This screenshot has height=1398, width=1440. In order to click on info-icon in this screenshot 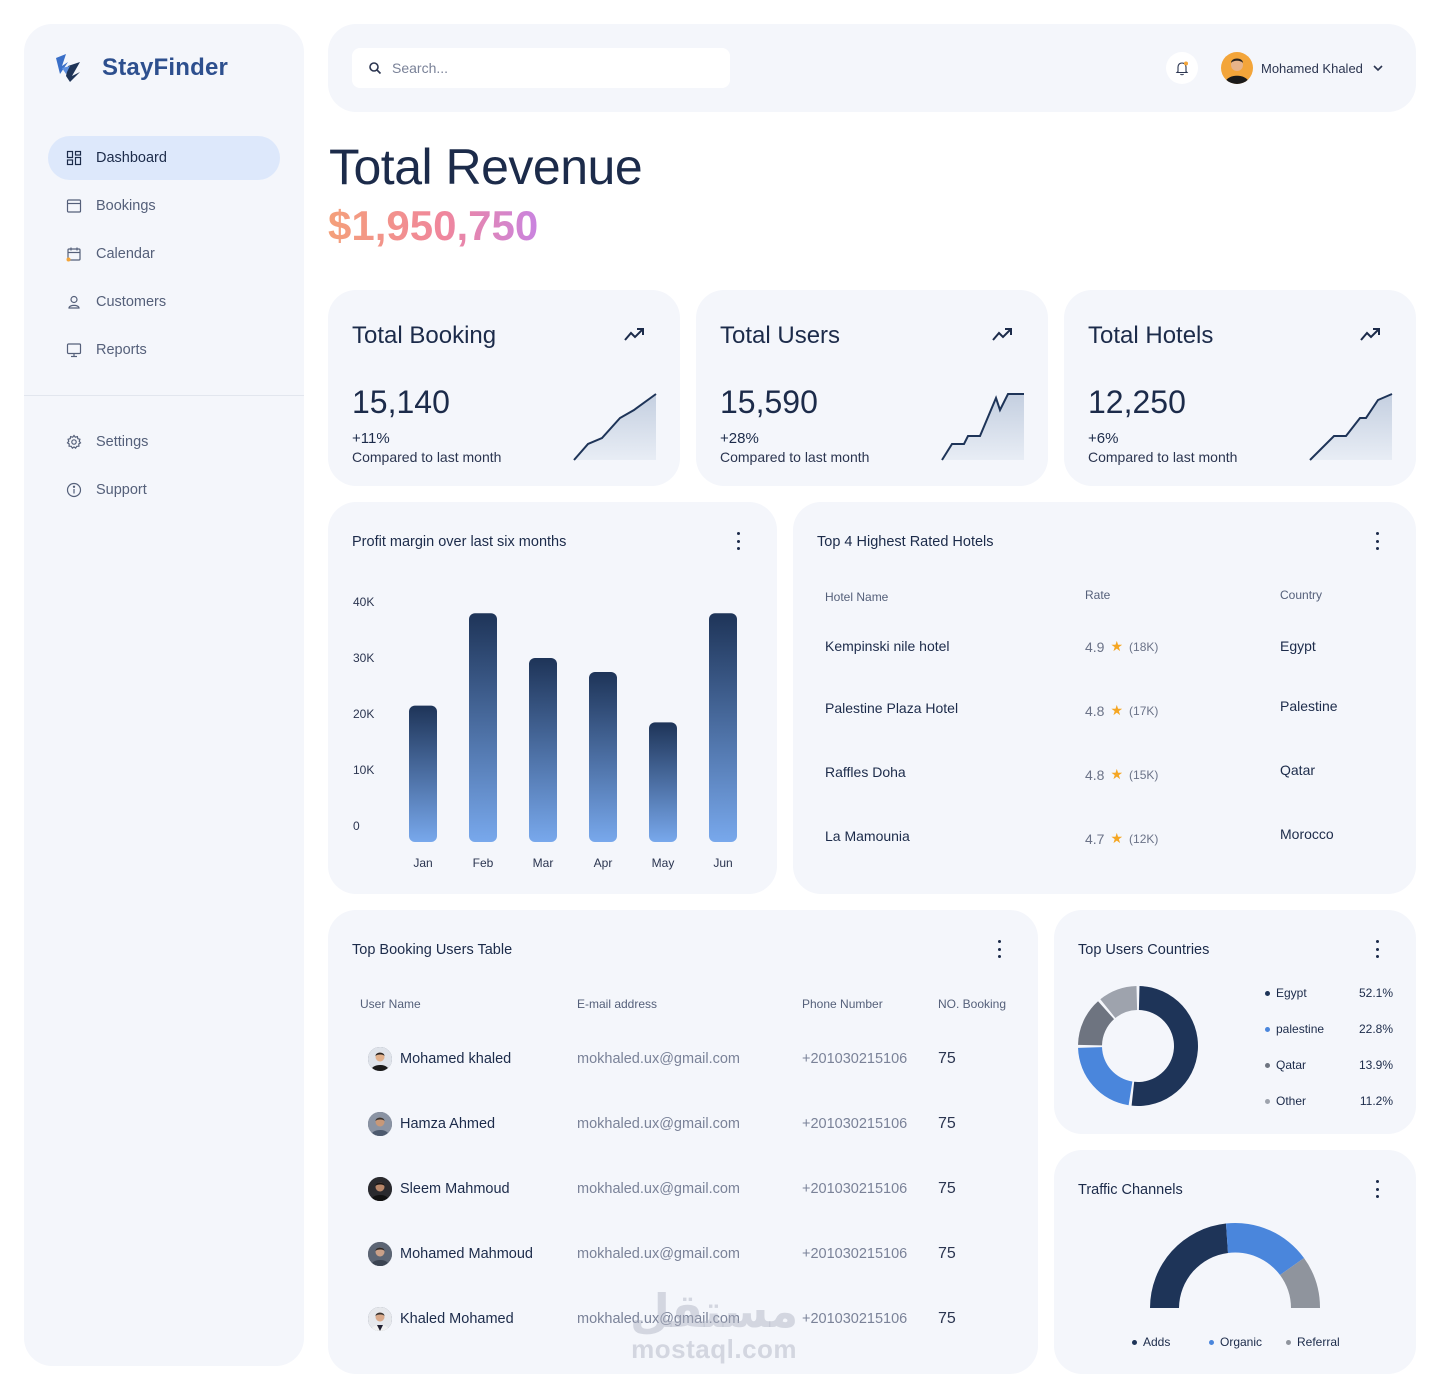, I will do `click(74, 490)`.